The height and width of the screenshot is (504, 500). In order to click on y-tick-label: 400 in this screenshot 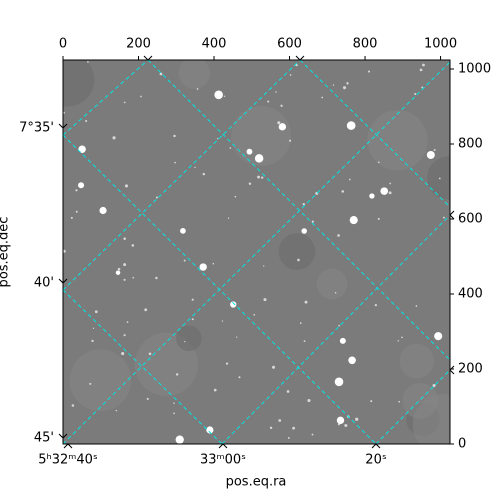, I will do `click(470, 294)`.